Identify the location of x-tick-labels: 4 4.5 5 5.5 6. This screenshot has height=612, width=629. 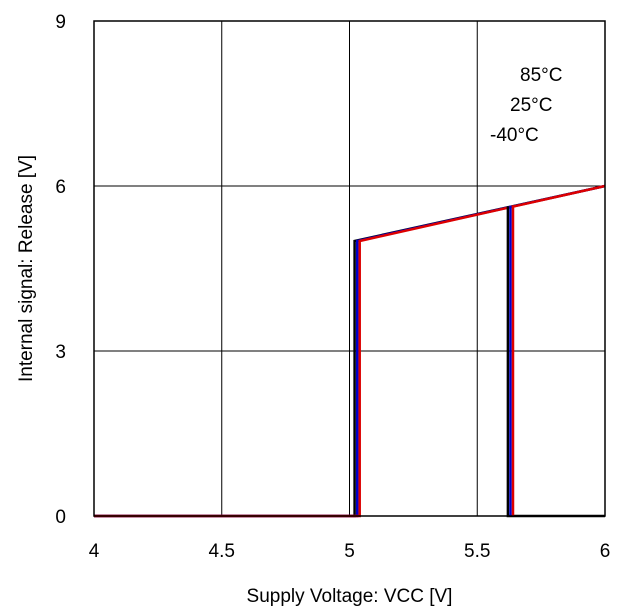
(350, 551).